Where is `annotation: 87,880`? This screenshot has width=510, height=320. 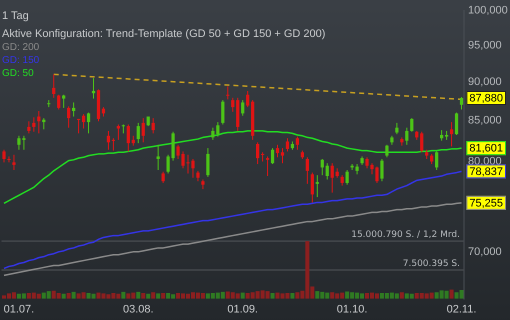 annotation: 87,880 is located at coordinates (486, 98).